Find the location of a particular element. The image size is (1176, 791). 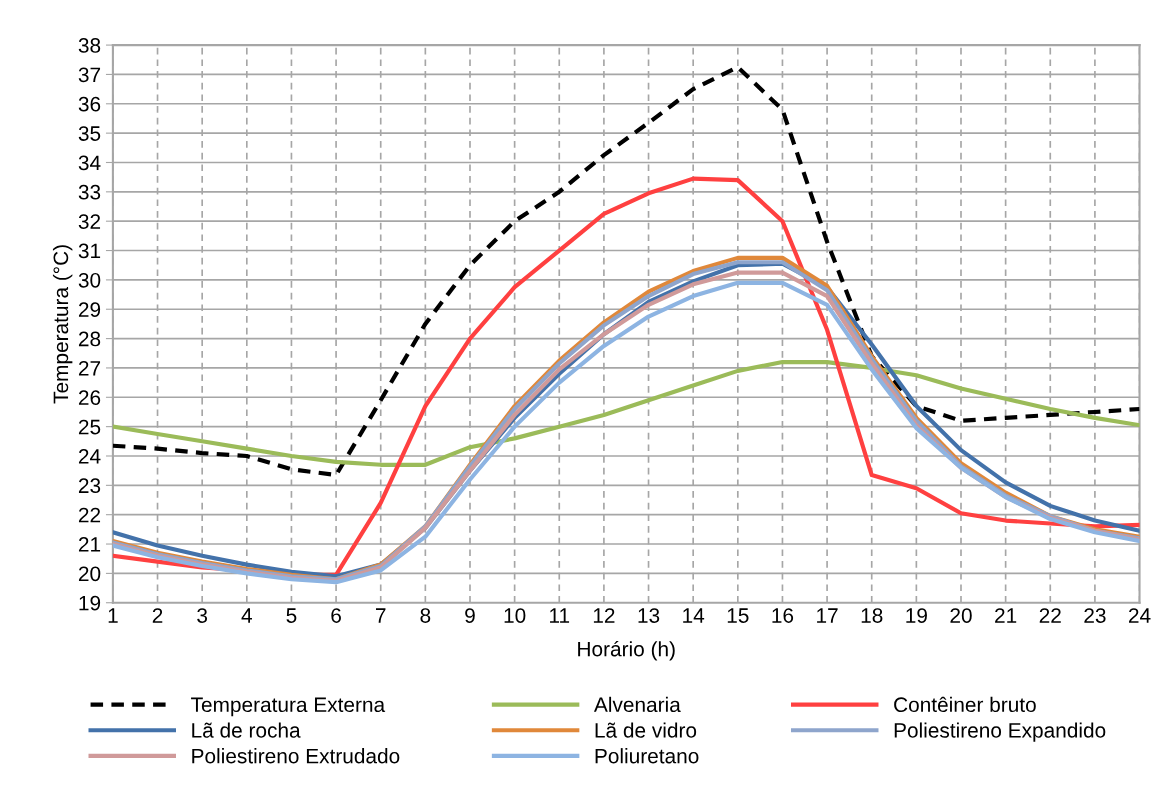

x-tick-label: 8 is located at coordinates (425, 615).